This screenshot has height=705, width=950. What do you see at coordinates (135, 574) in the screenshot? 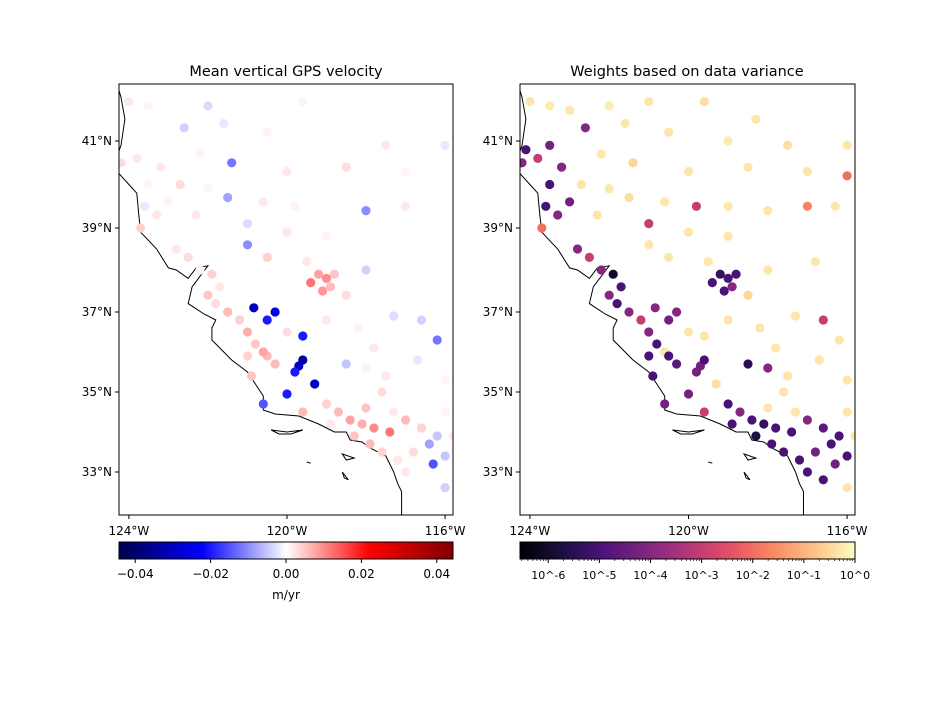
I see `colorbar-tick-label: −0.04` at bounding box center [135, 574].